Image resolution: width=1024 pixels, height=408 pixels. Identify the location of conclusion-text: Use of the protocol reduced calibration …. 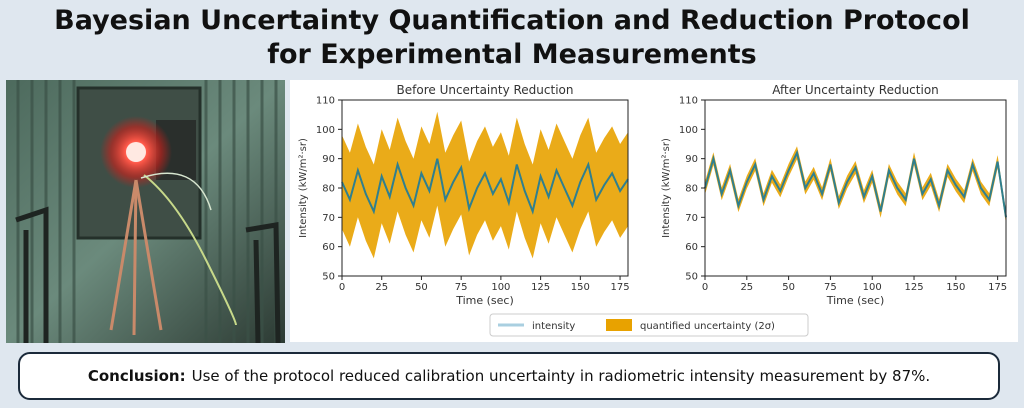
(561, 376).